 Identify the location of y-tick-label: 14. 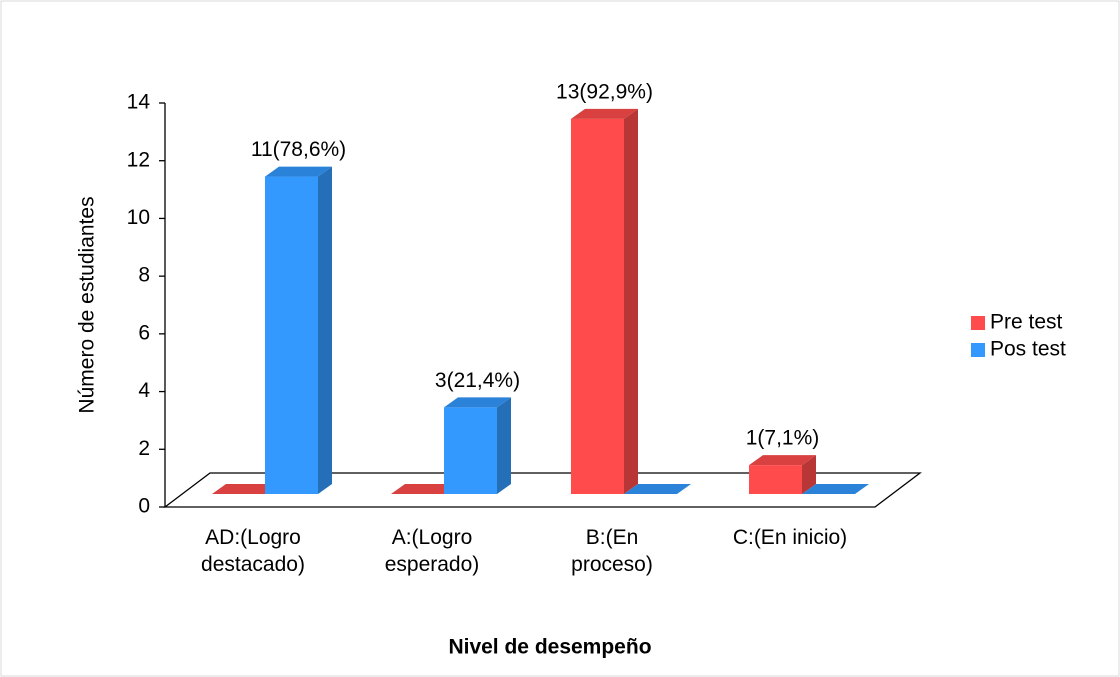
(139, 102).